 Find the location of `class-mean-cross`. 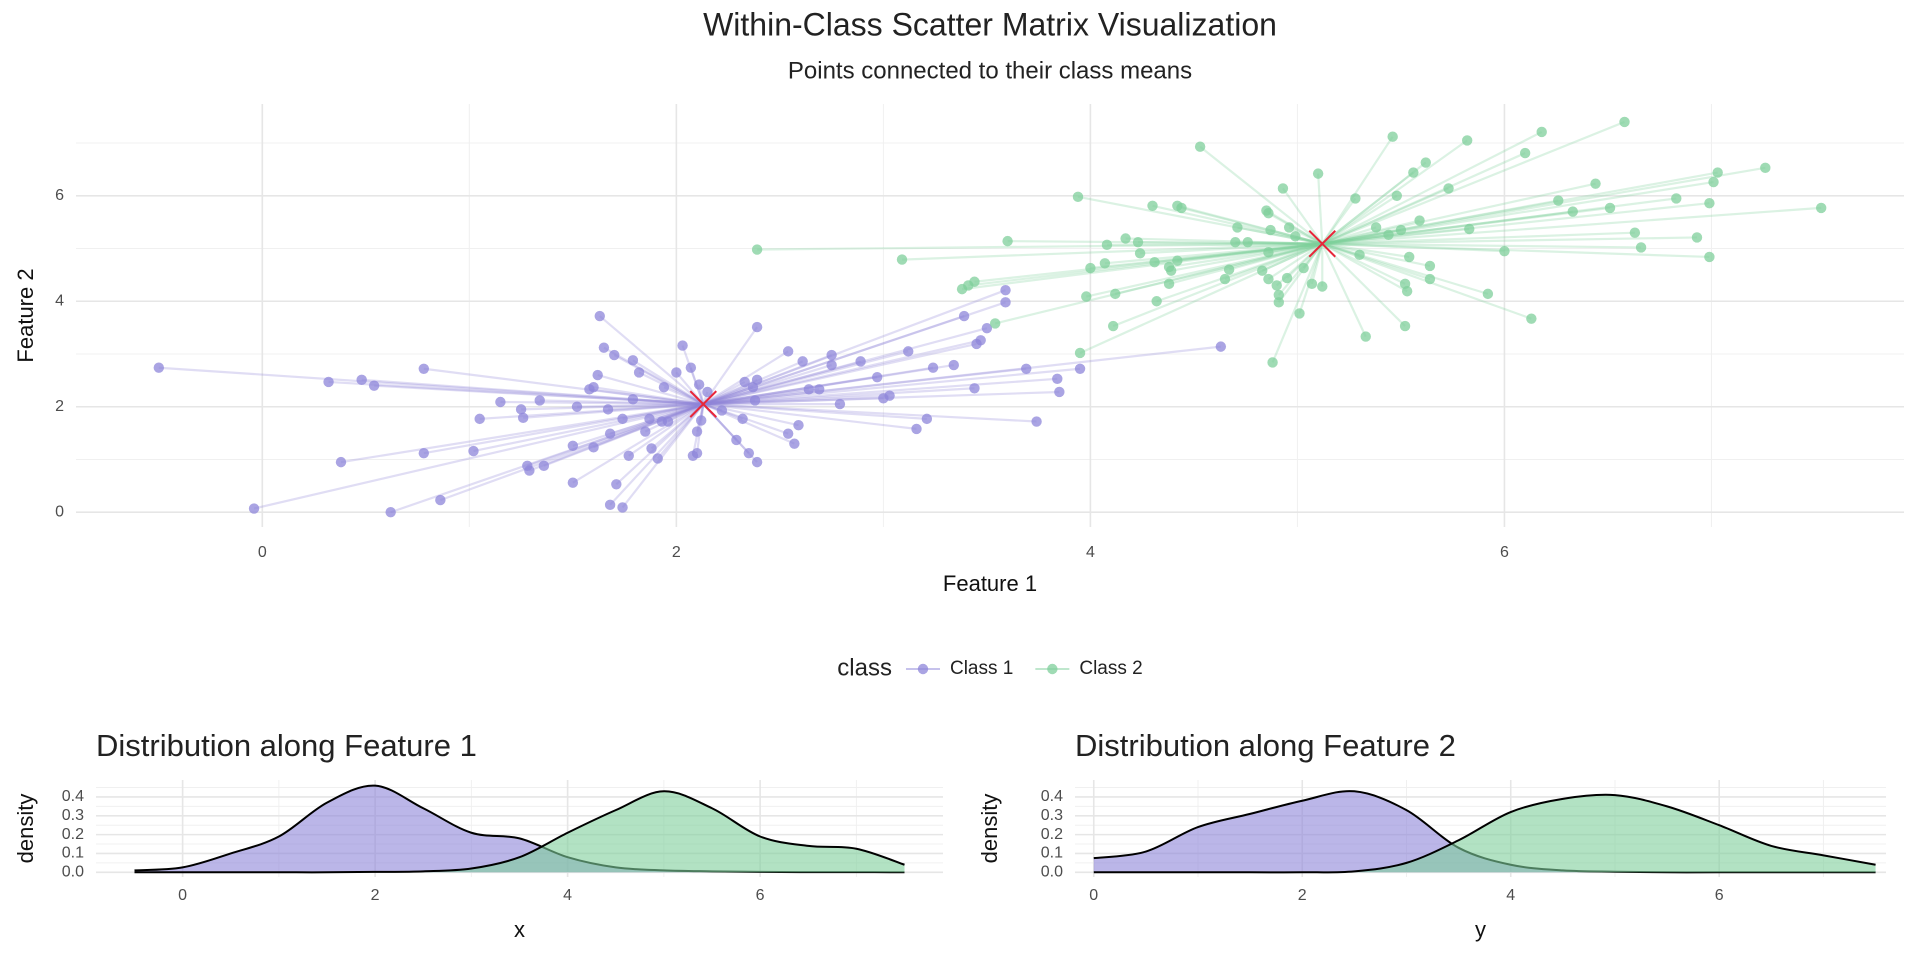

class-mean-cross is located at coordinates (1322, 244).